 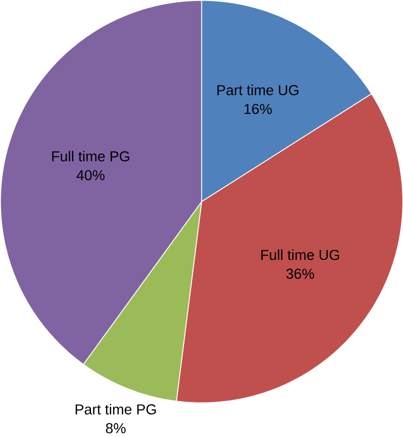 What do you see at coordinates (300, 273) in the screenshot?
I see `data-label: 36%` at bounding box center [300, 273].